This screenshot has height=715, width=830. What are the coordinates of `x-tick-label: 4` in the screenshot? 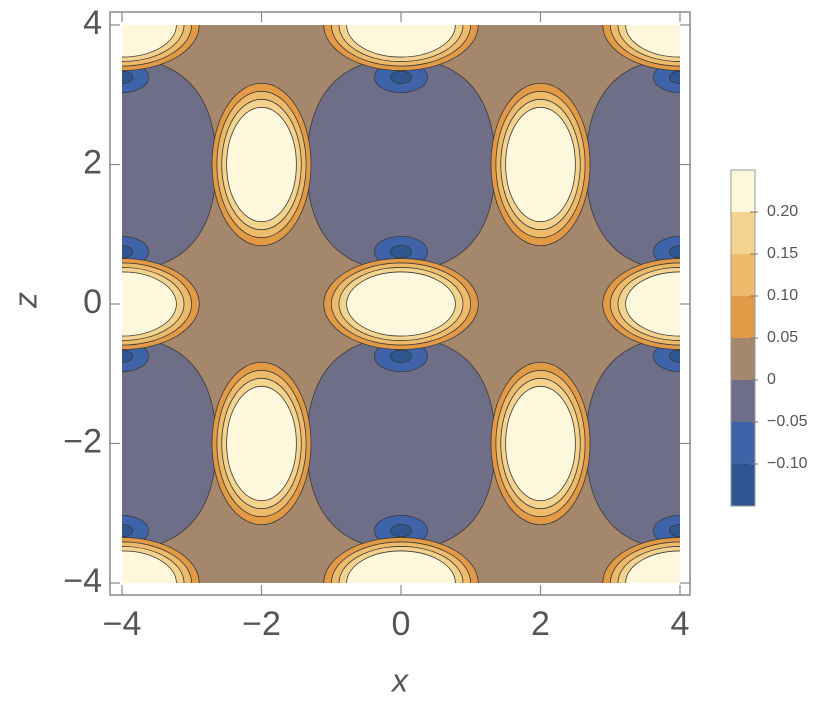 It's located at (680, 624).